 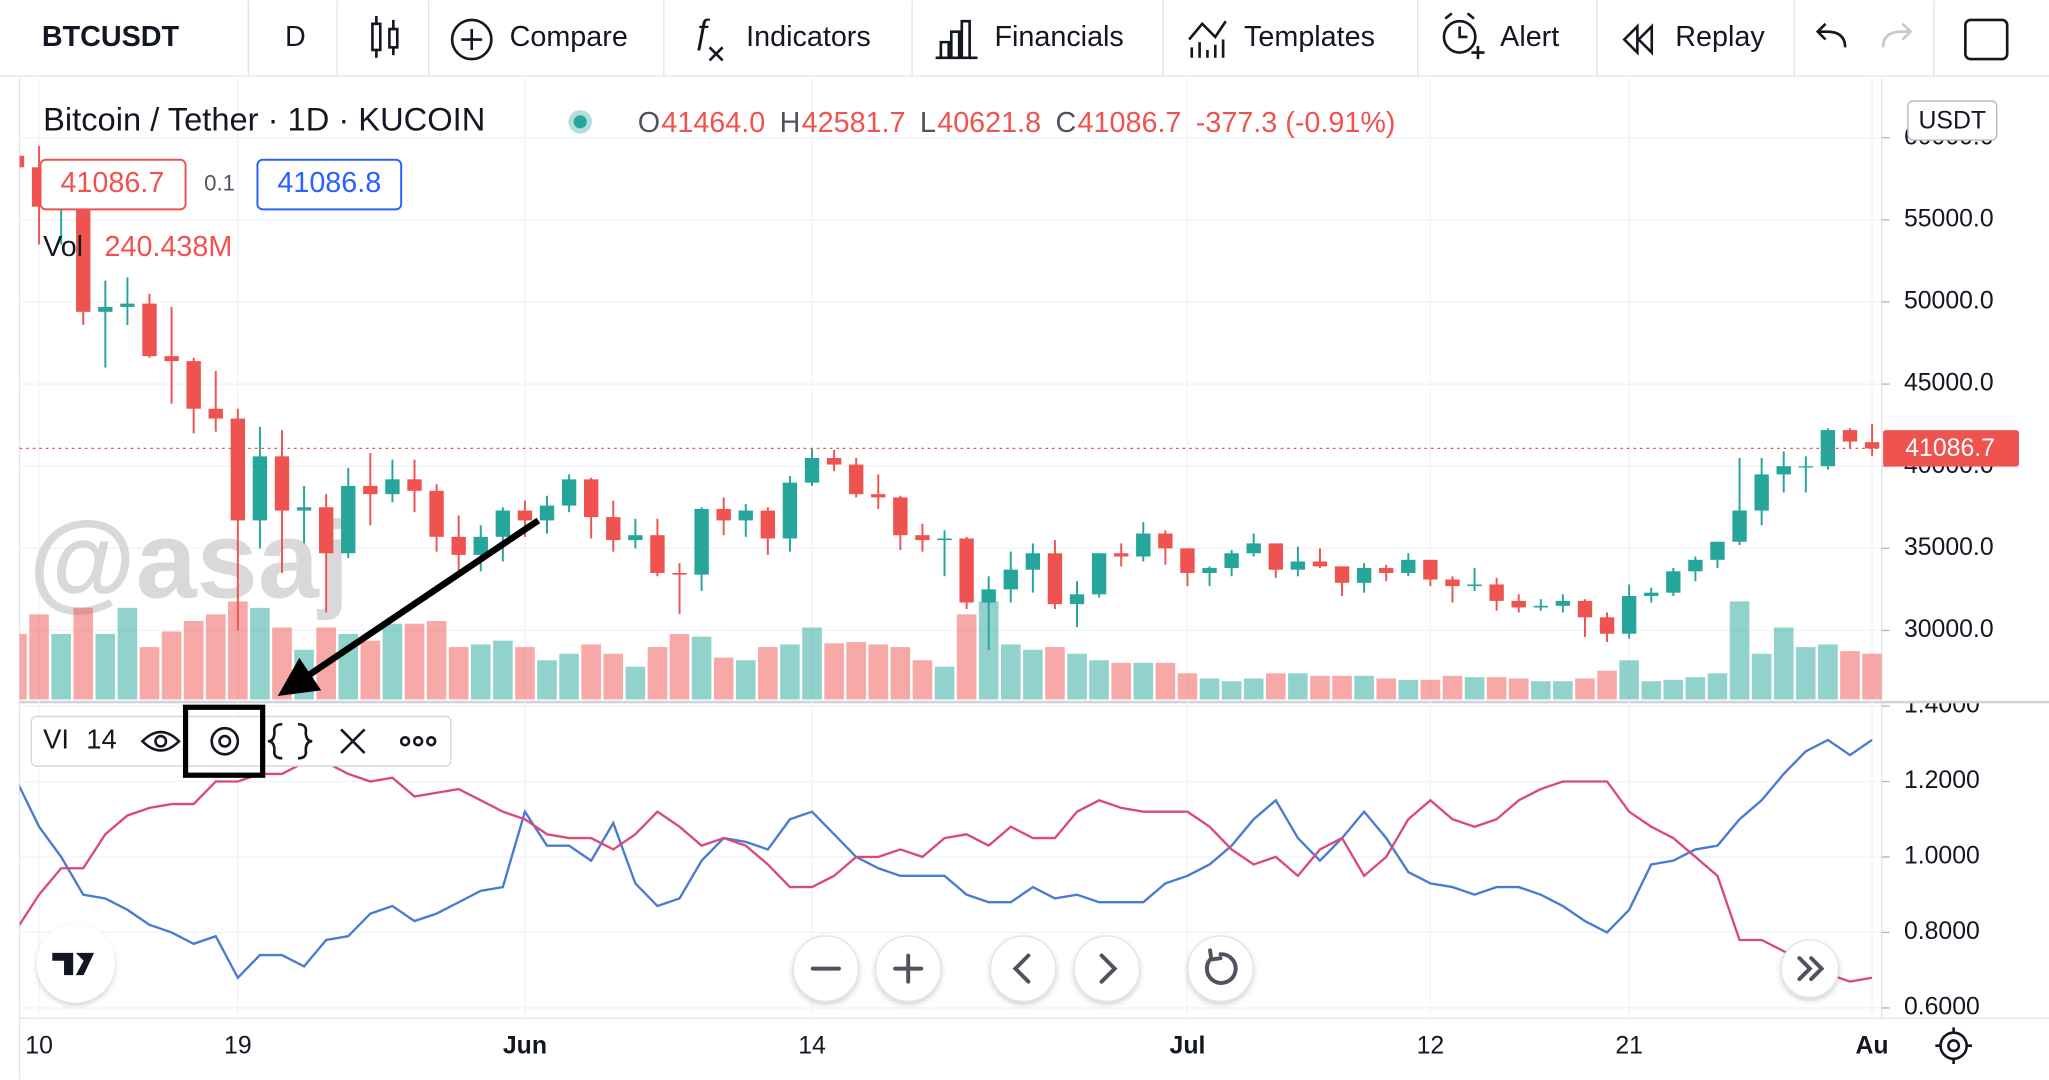 I want to click on reset, so click(x=1220, y=968).